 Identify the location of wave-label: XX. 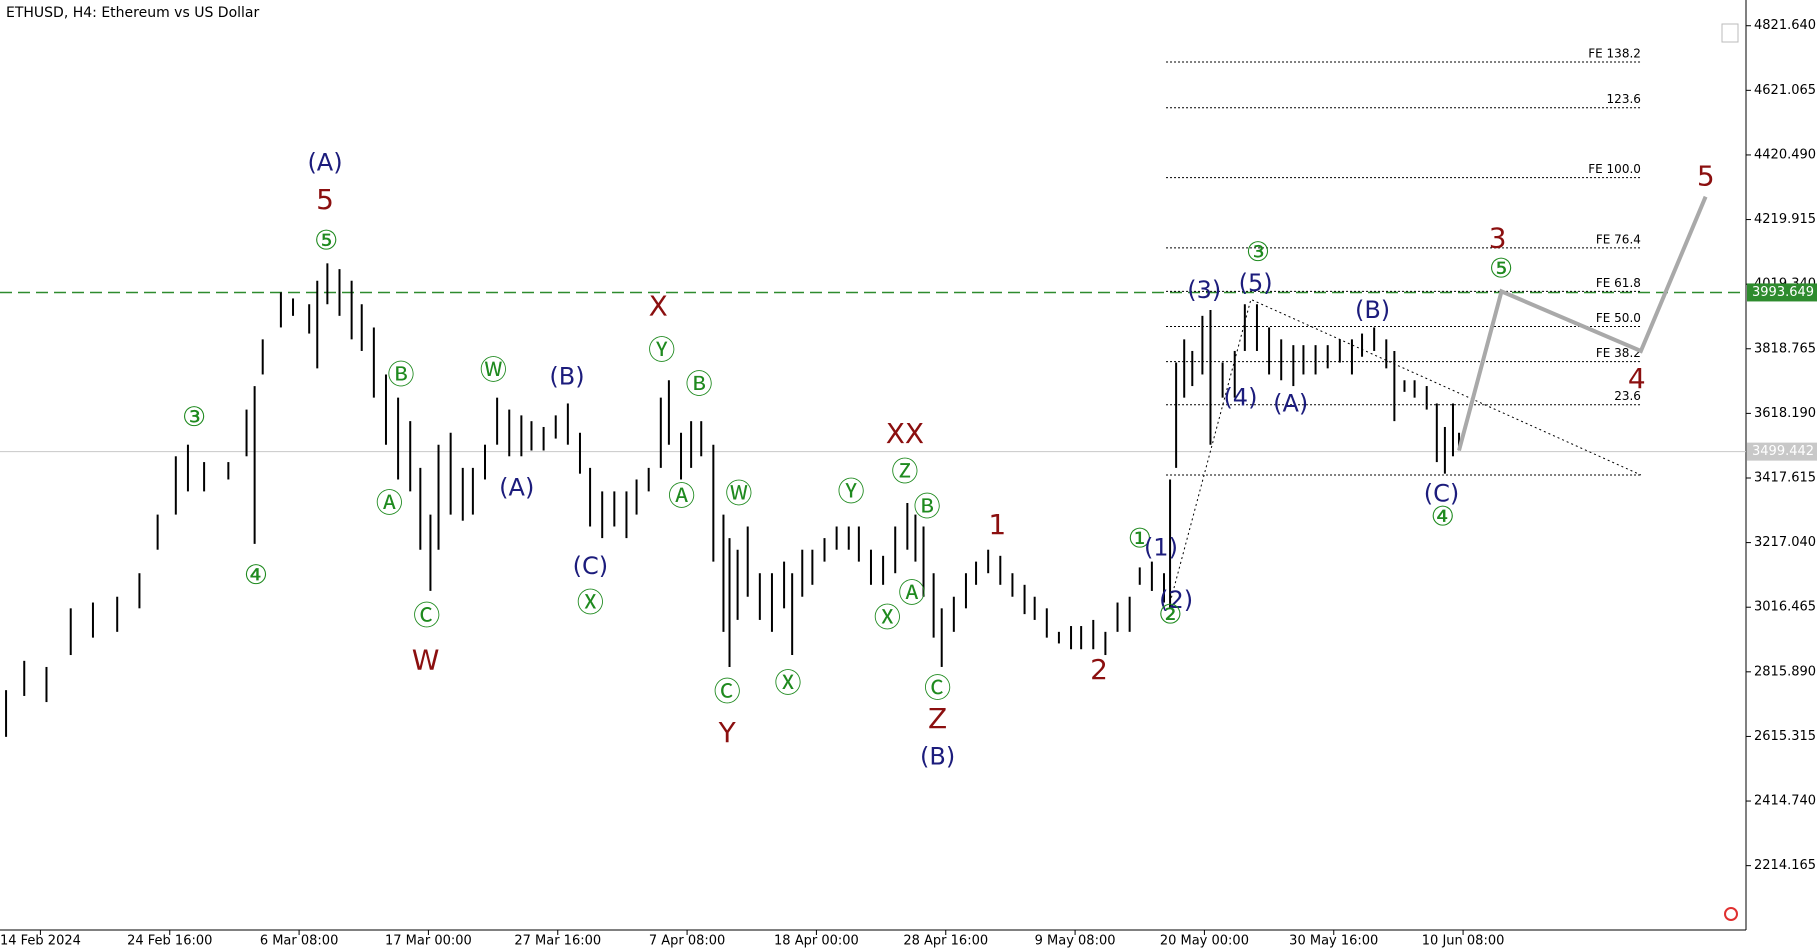
(905, 433).